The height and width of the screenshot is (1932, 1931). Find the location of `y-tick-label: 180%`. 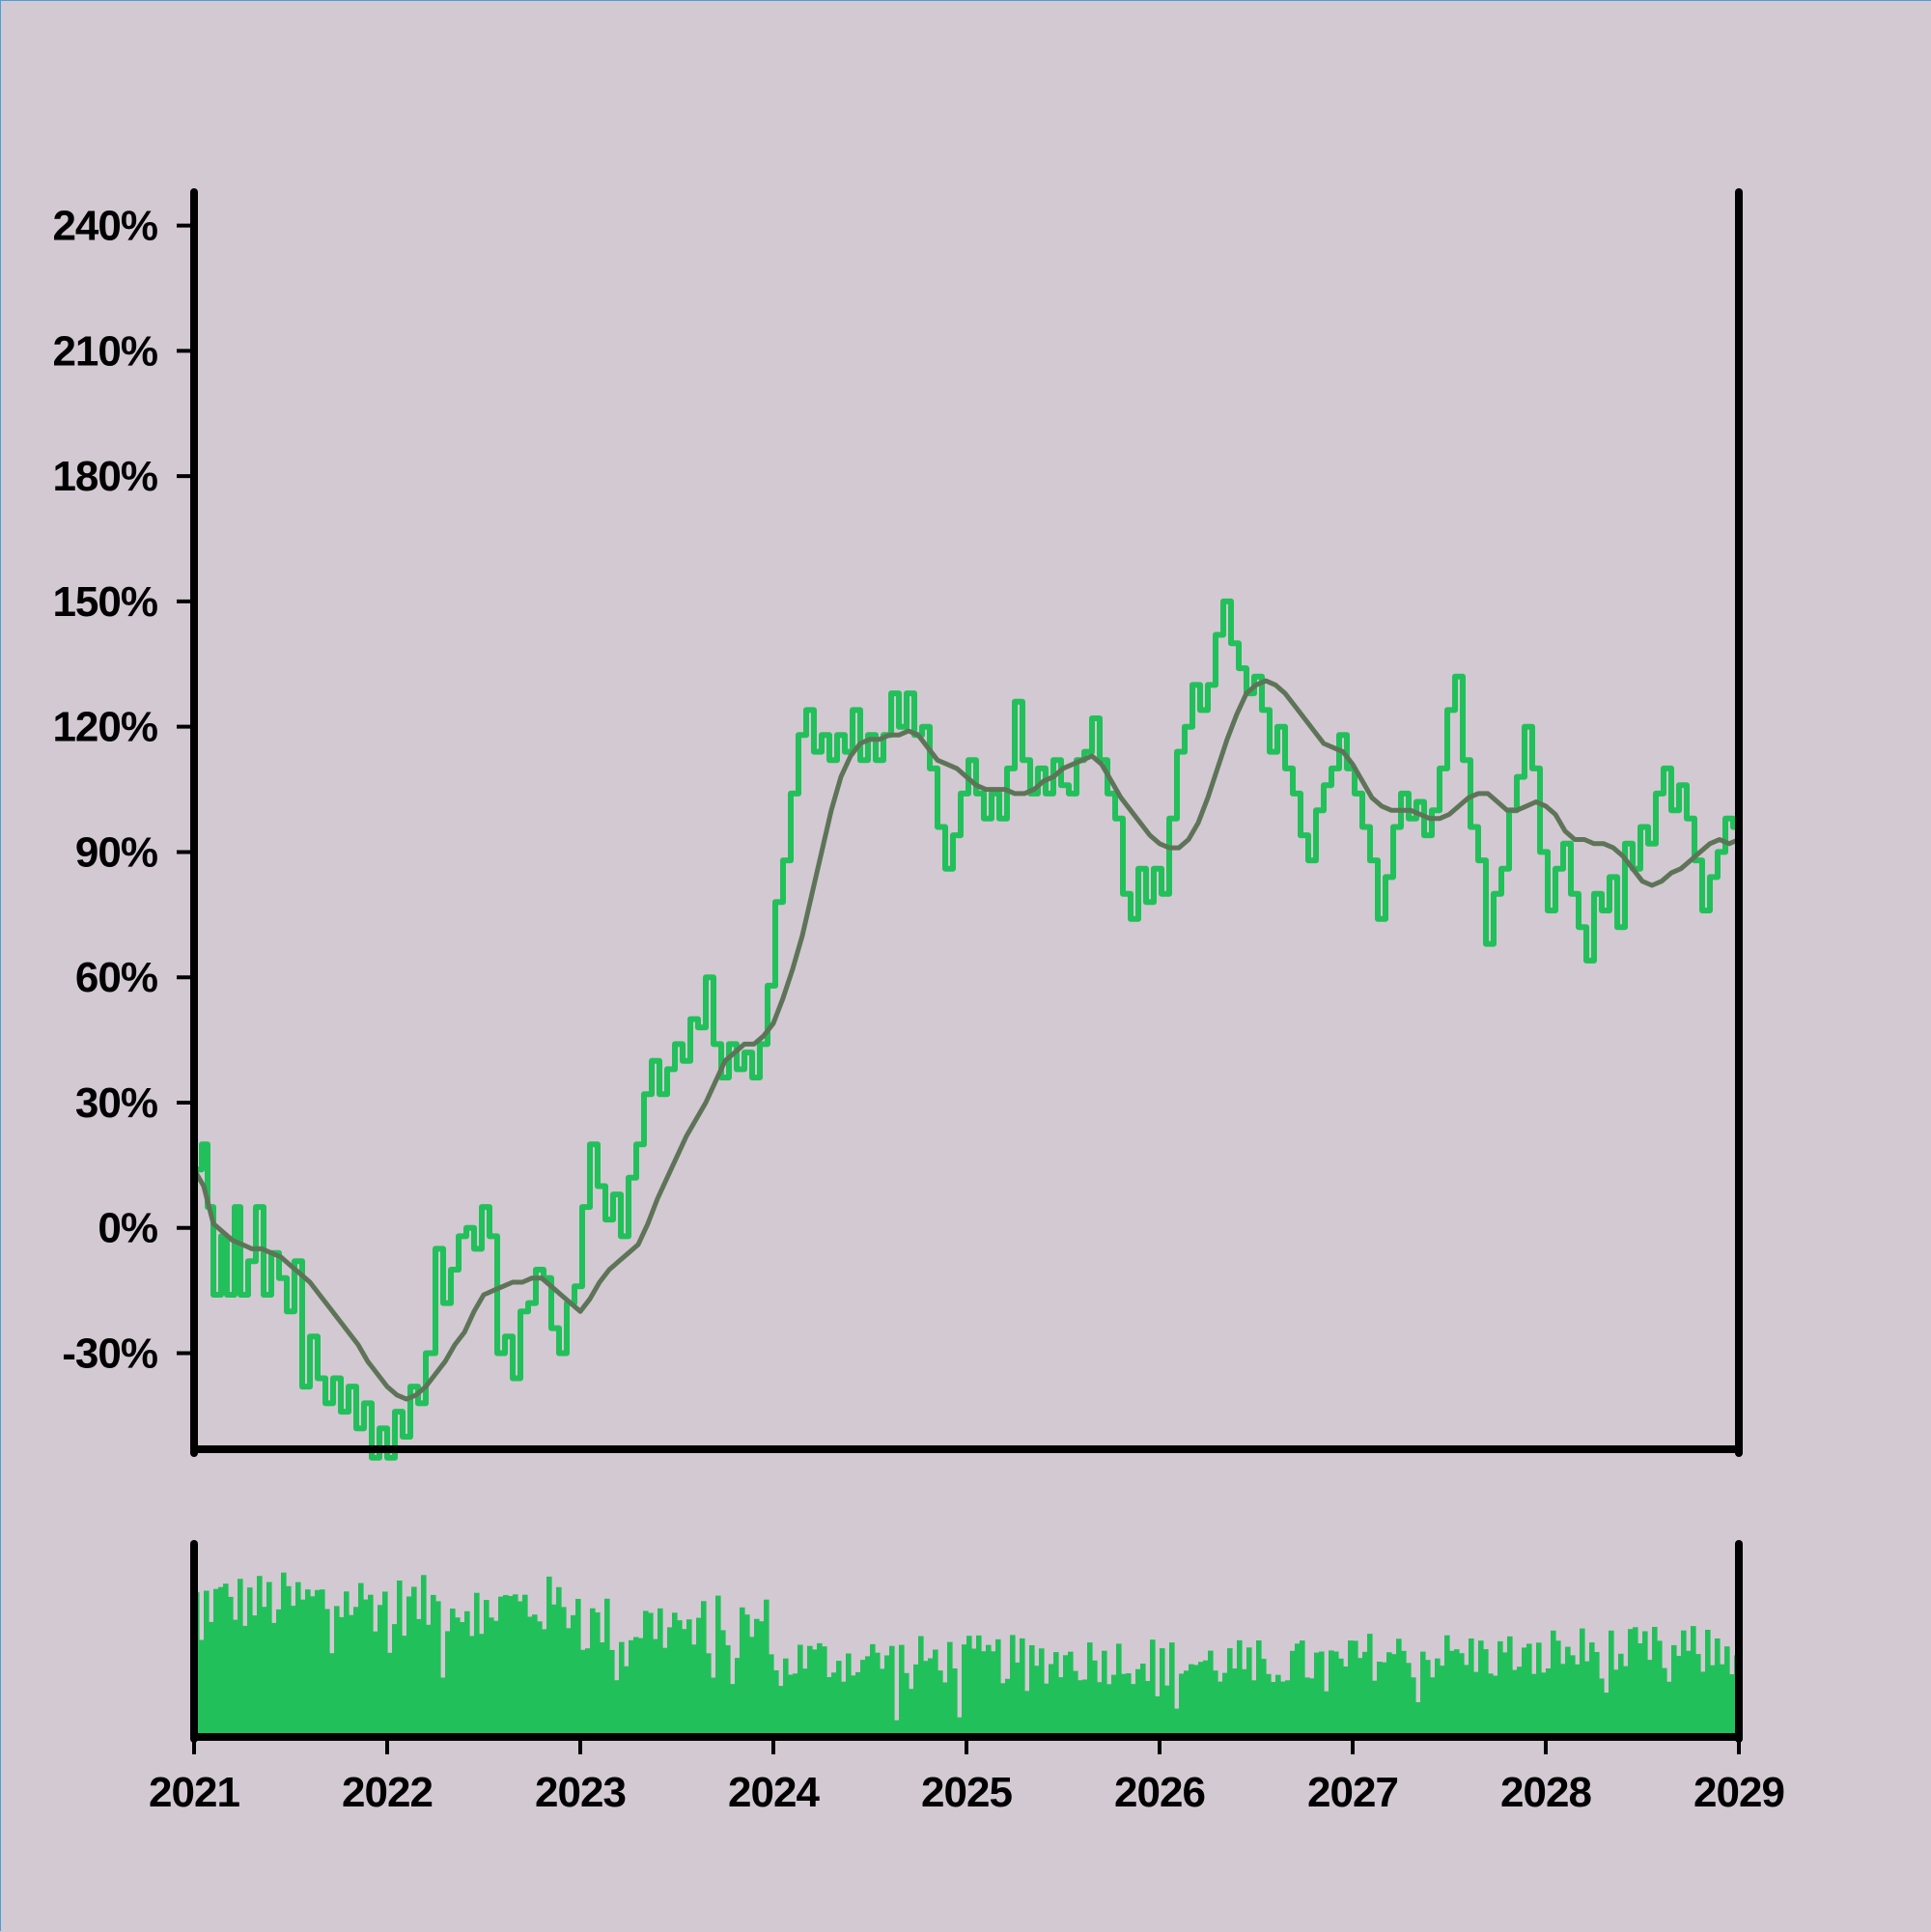

y-tick-label: 180% is located at coordinates (104, 477).